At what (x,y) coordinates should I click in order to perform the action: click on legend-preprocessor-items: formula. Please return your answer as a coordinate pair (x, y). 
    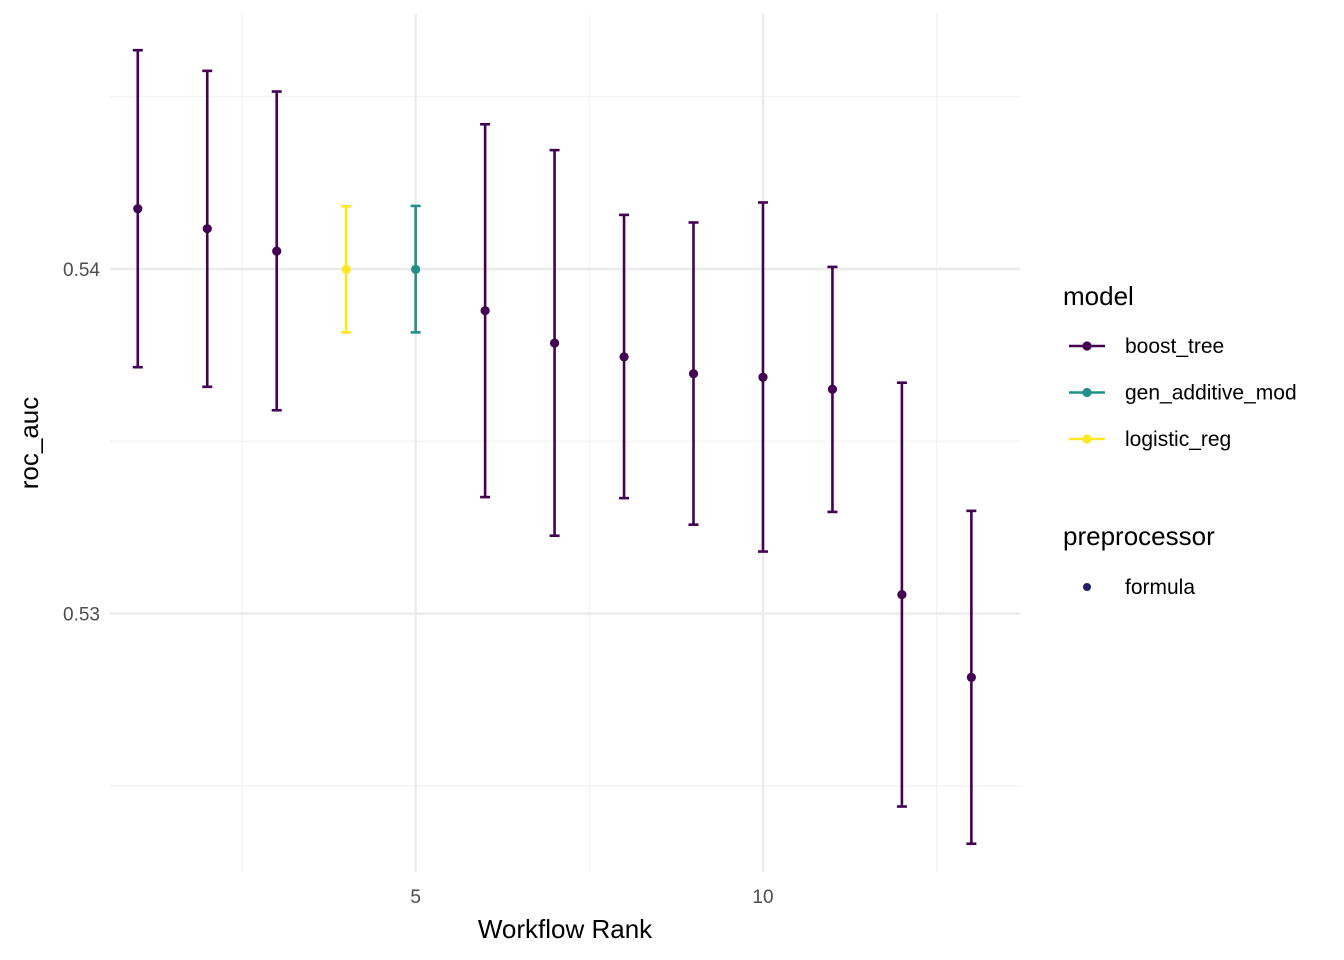
    Looking at the image, I should click on (1139, 587).